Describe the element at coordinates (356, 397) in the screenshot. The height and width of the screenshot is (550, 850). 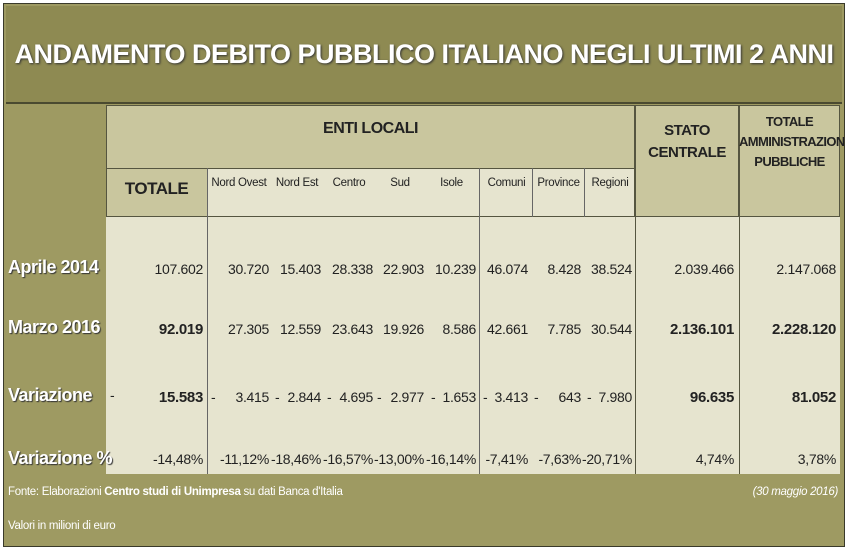
I see `cell-centro: 4.695` at that location.